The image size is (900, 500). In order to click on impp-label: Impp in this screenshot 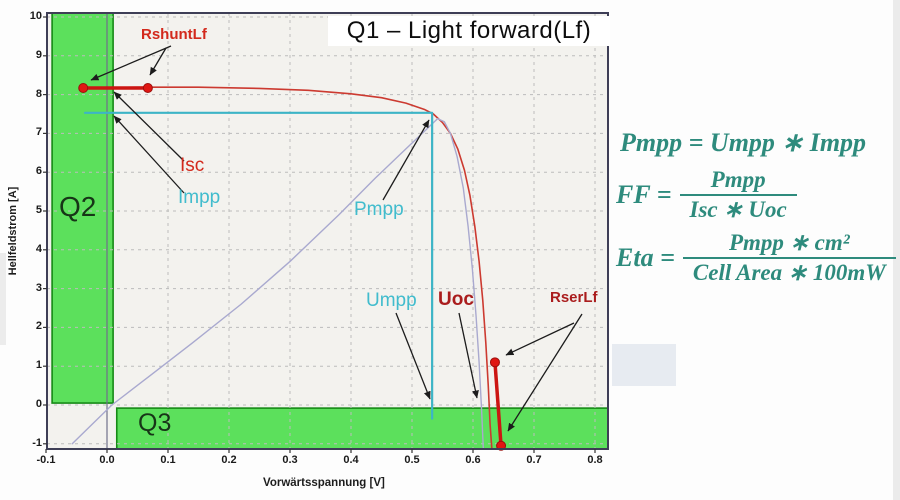, I will do `click(199, 197)`.